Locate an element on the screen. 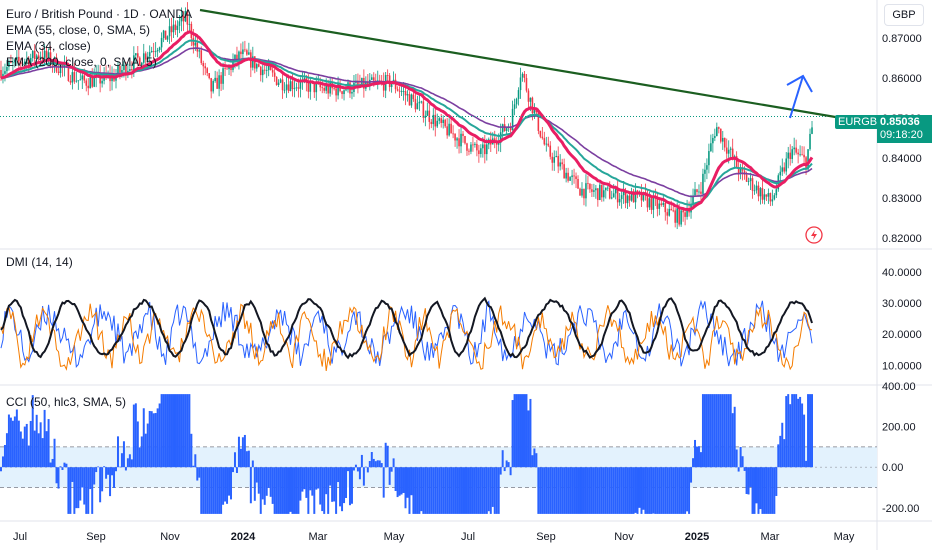 This screenshot has height=550, width=932. ema200-legend: EMA (200, close, 0, SMA, 5) is located at coordinates (81, 62).